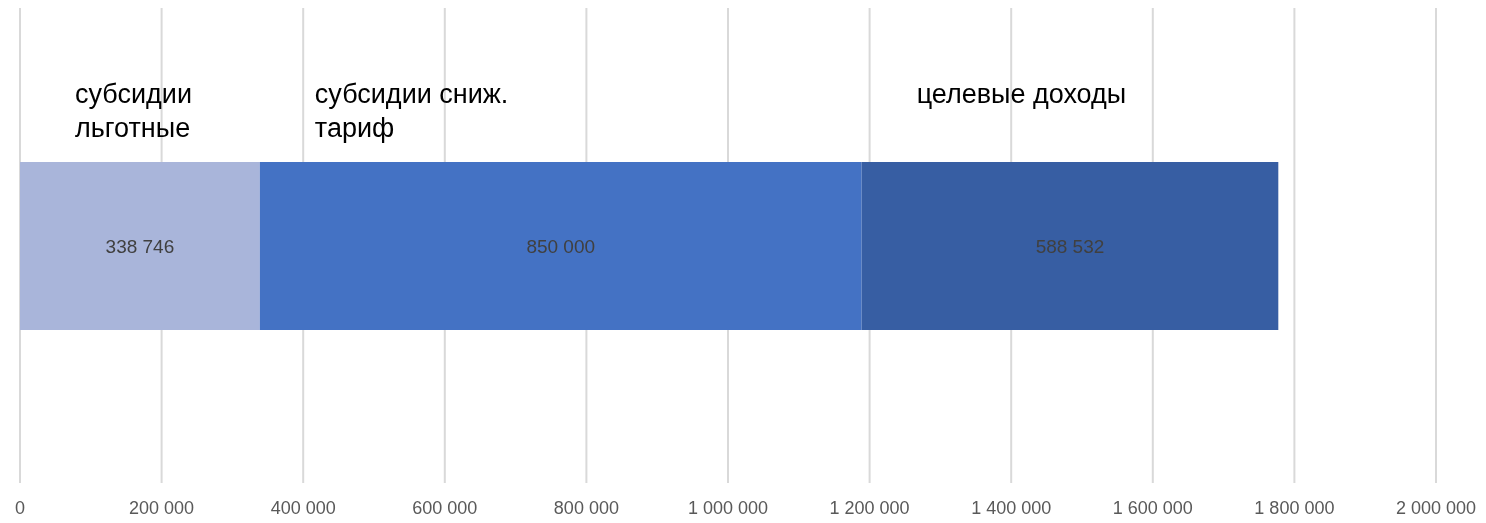 Image resolution: width=1486 pixels, height=523 pixels. I want to click on data-label: 850 000, so click(561, 246).